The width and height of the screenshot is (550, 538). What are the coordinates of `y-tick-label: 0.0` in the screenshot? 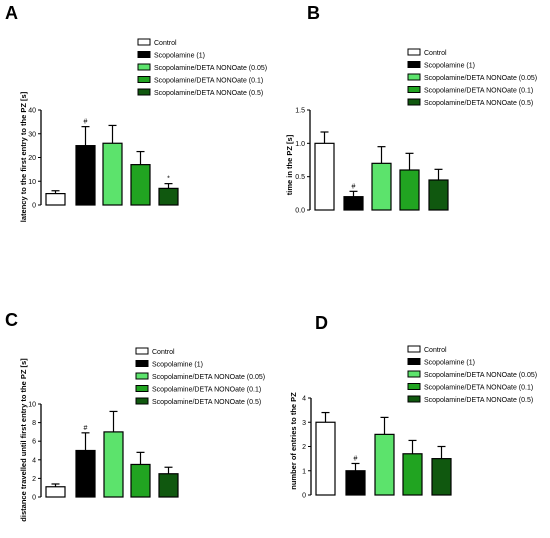 It's located at (300, 211).